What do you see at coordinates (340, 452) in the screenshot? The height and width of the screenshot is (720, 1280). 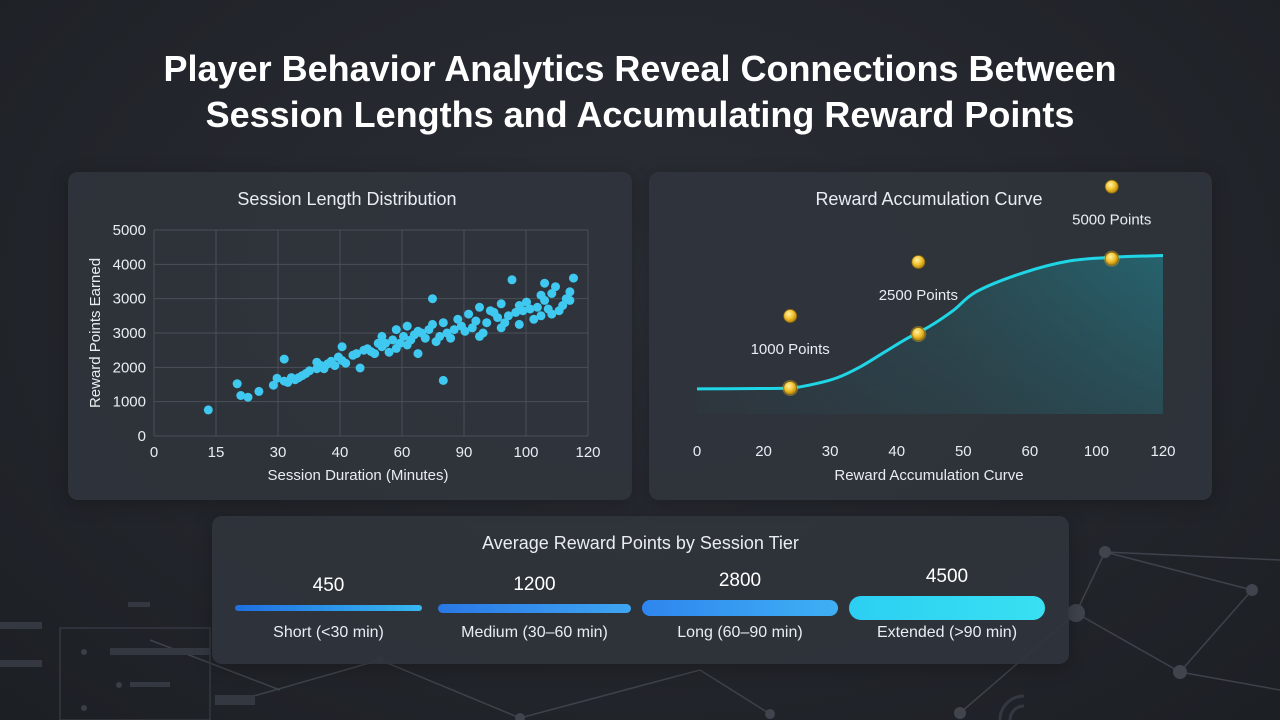 I see `scatter-x-tick: 40` at bounding box center [340, 452].